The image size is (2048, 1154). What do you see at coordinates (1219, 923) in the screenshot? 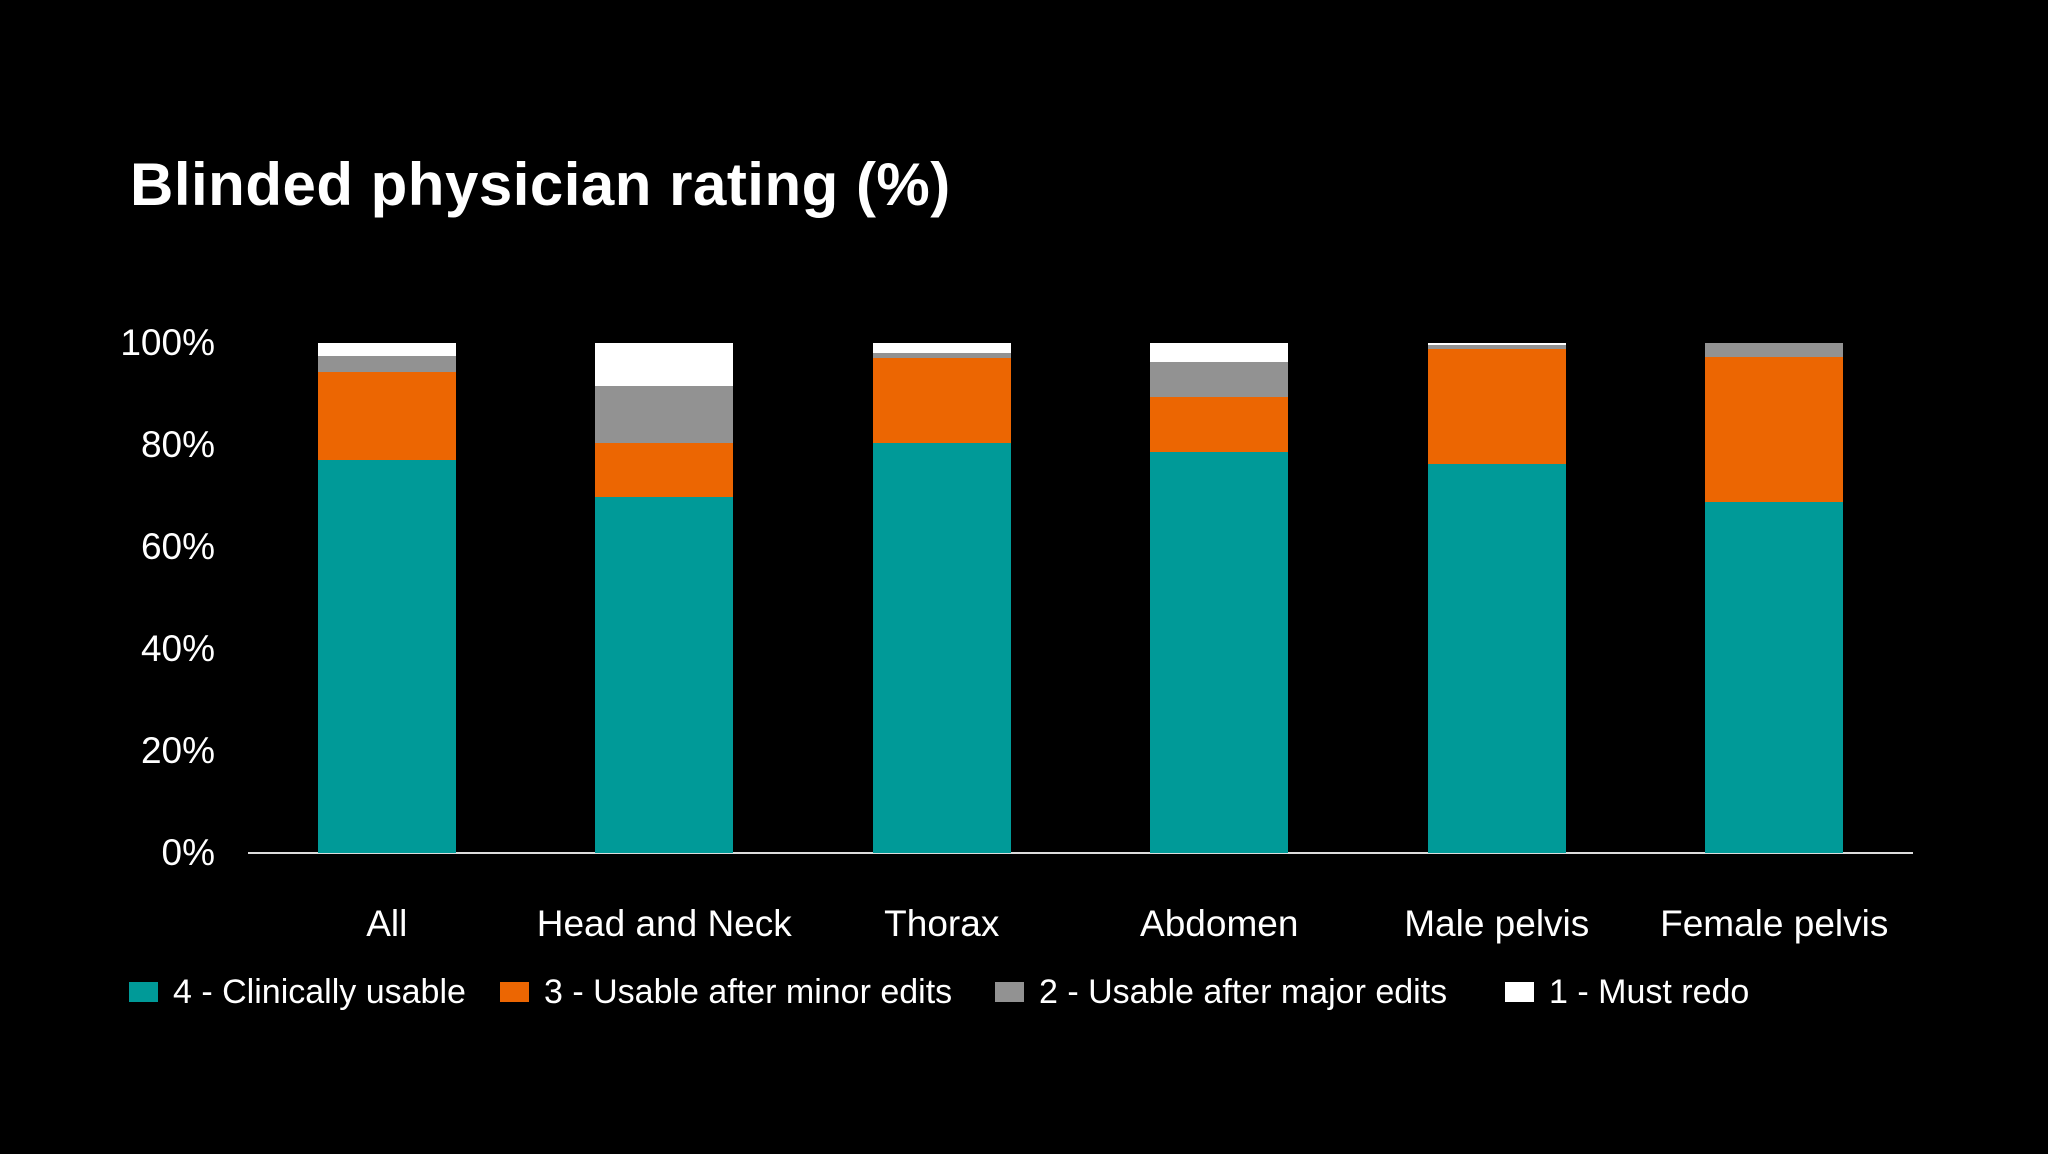
I see `x-tick-label: Abdomen` at bounding box center [1219, 923].